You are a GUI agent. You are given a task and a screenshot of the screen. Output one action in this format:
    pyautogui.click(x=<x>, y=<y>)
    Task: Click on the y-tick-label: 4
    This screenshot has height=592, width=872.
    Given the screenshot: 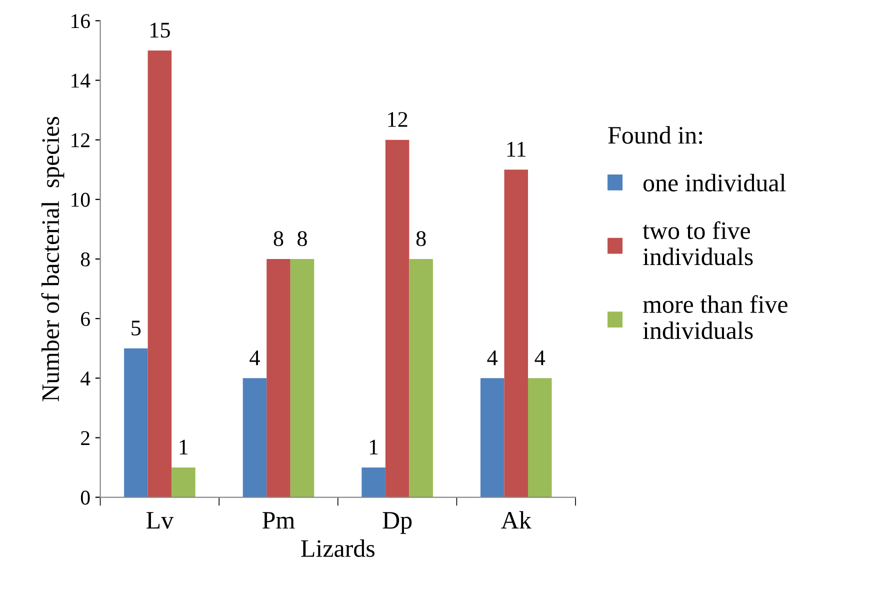 What is the action you would take?
    pyautogui.click(x=85, y=379)
    